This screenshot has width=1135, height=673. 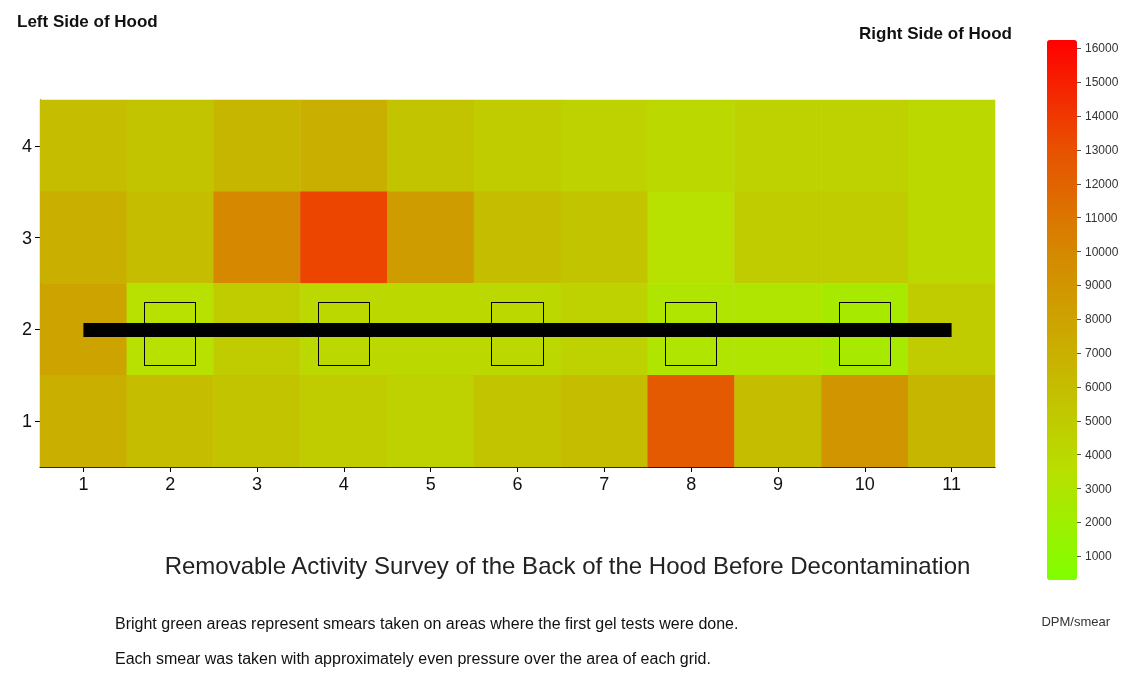 I want to click on color-bar-title: DPM/smear, so click(x=1076, y=621).